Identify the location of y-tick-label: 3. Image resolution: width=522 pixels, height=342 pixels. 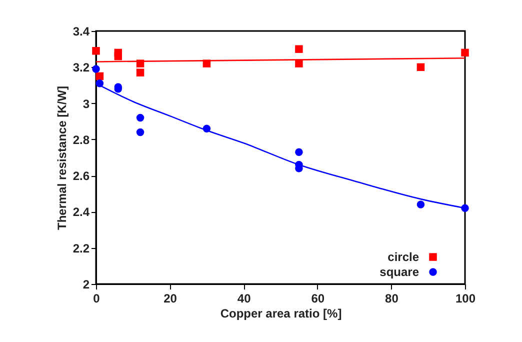
(86, 103).